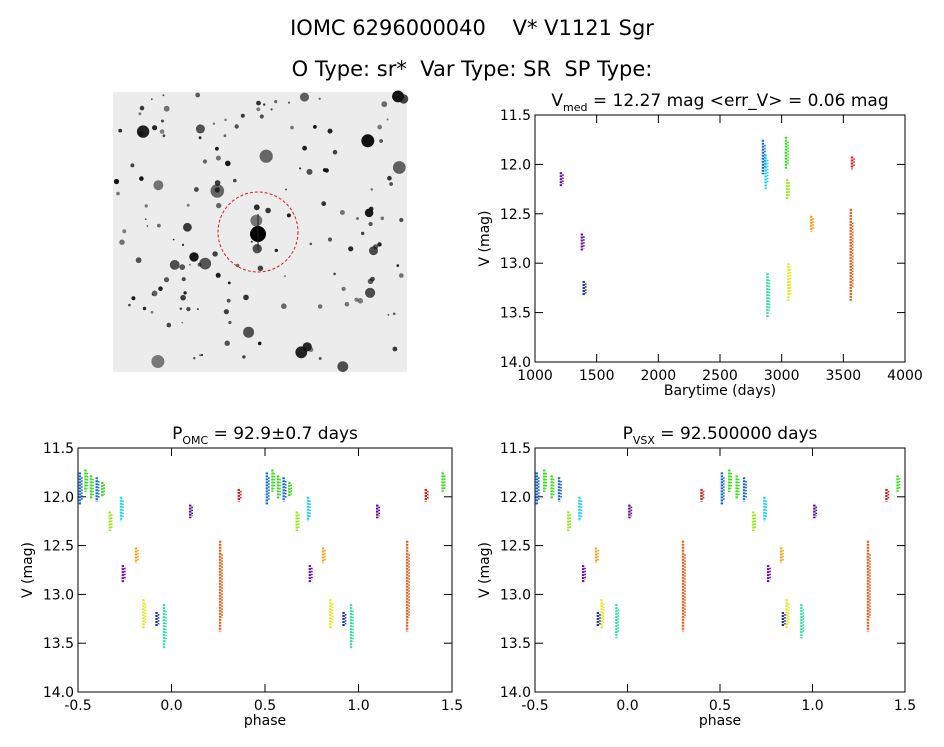  What do you see at coordinates (58, 693) in the screenshot?
I see `y-tick-label: 14.0` at bounding box center [58, 693].